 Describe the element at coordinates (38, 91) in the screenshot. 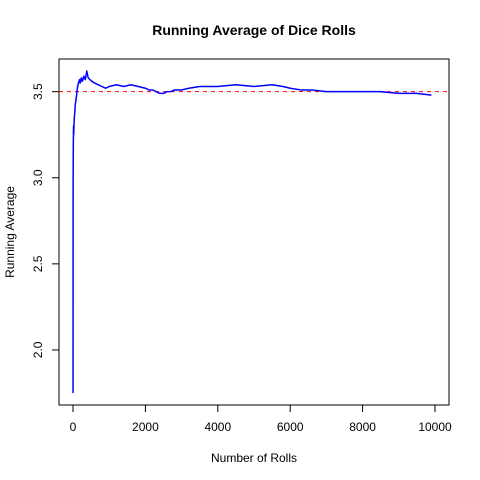

I see `y-tick-label: 3.5` at that location.